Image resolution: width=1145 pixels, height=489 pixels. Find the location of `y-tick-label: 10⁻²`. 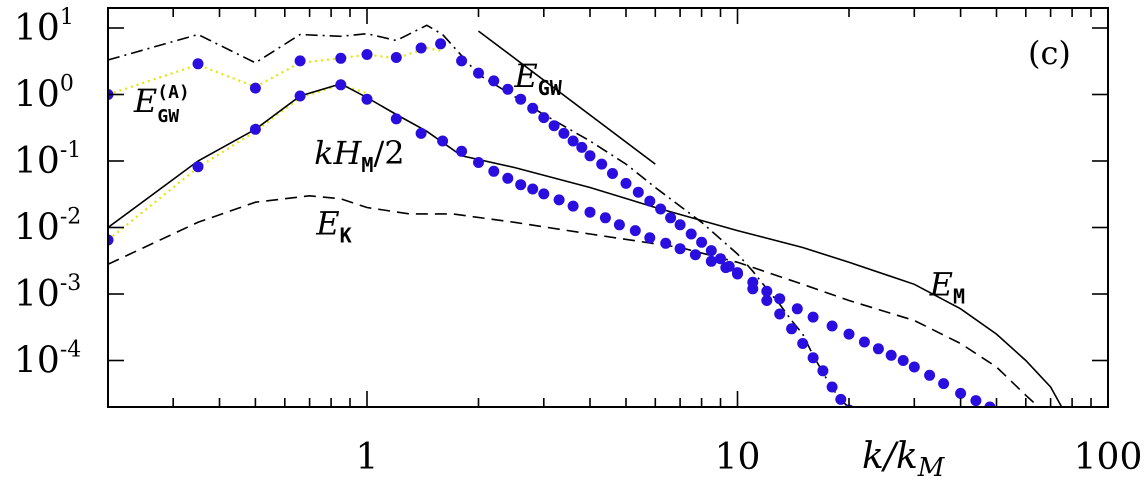

y-tick-label: 10⁻² is located at coordinates (47, 227).